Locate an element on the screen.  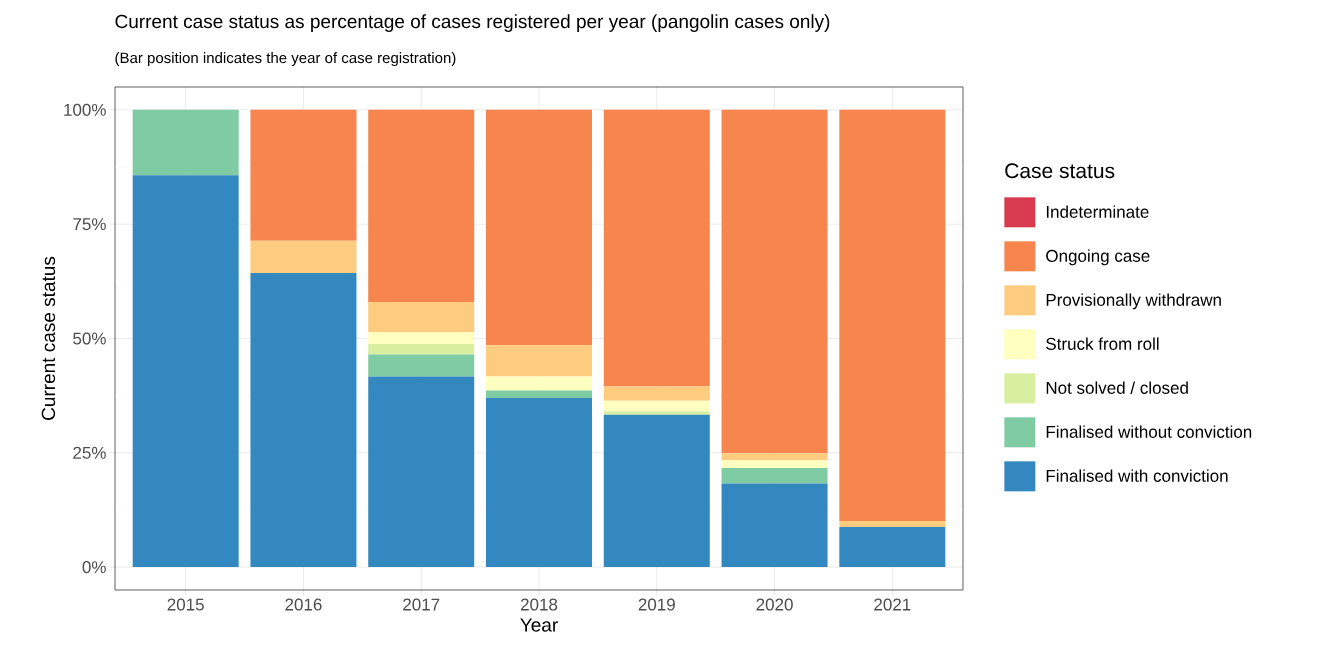
legend-label: Provisionally withdrawn is located at coordinates (1133, 301).